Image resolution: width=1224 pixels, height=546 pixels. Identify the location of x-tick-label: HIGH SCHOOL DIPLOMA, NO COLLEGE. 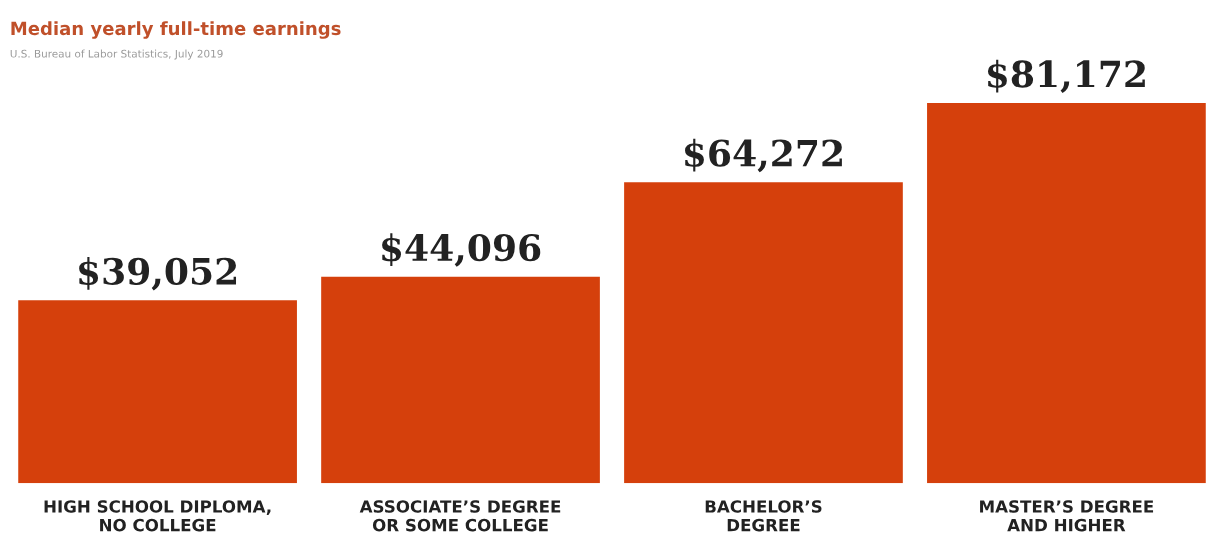
(157, 516).